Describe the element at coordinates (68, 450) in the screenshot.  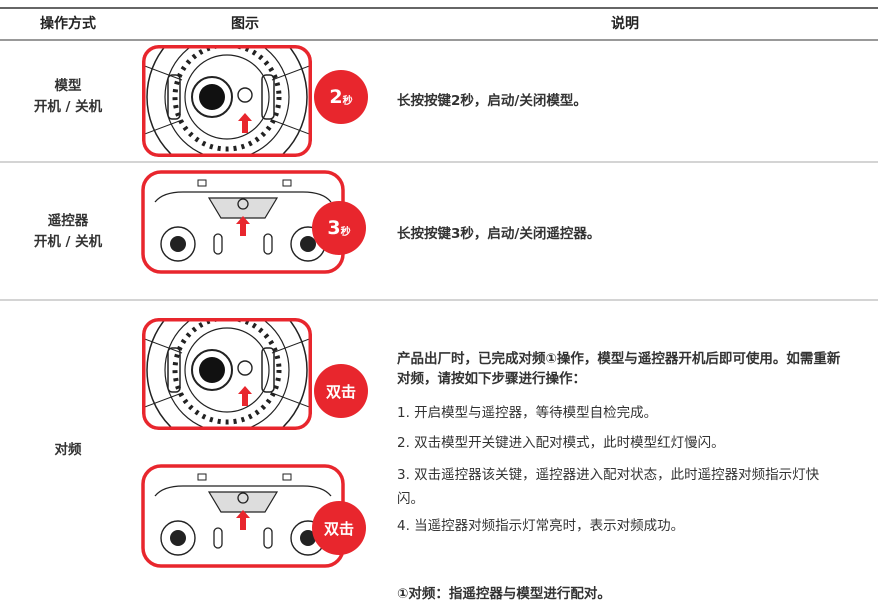
I see `mode-line: 对频` at that location.